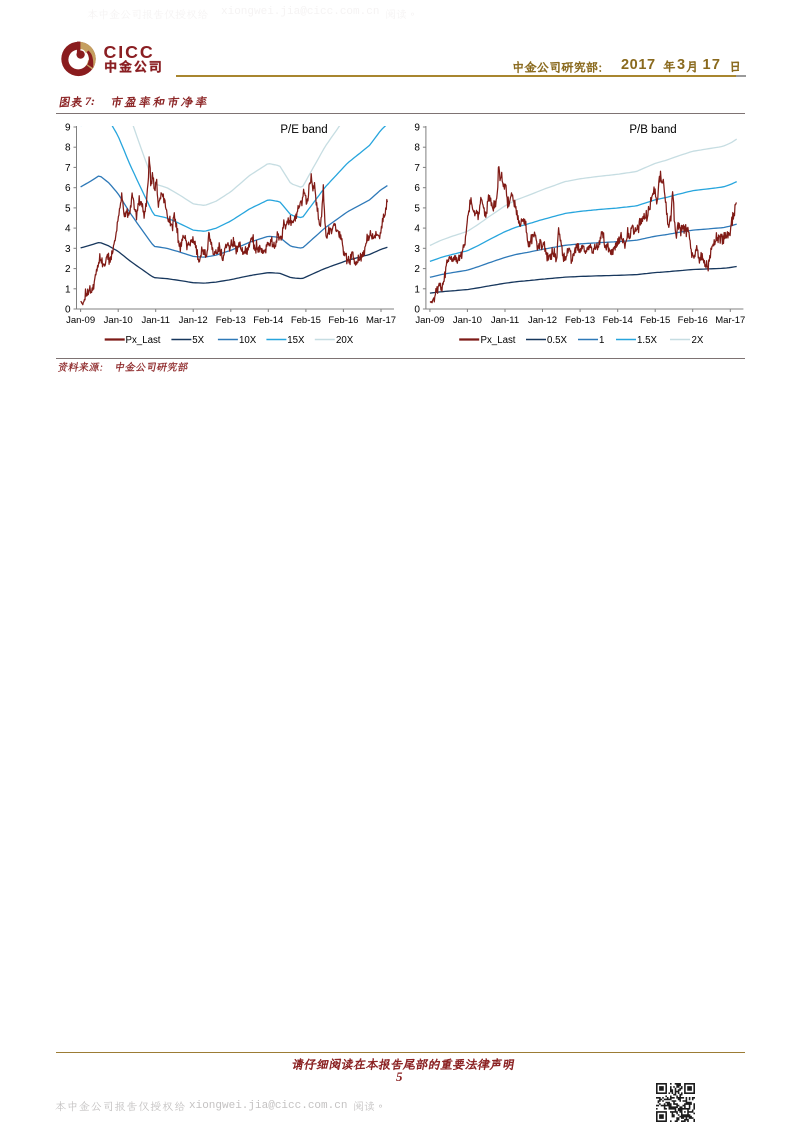 Image resolution: width=800 pixels, height=1131 pixels. Describe the element at coordinates (557, 340) in the screenshot. I see `svg-text: 0.5X` at that location.